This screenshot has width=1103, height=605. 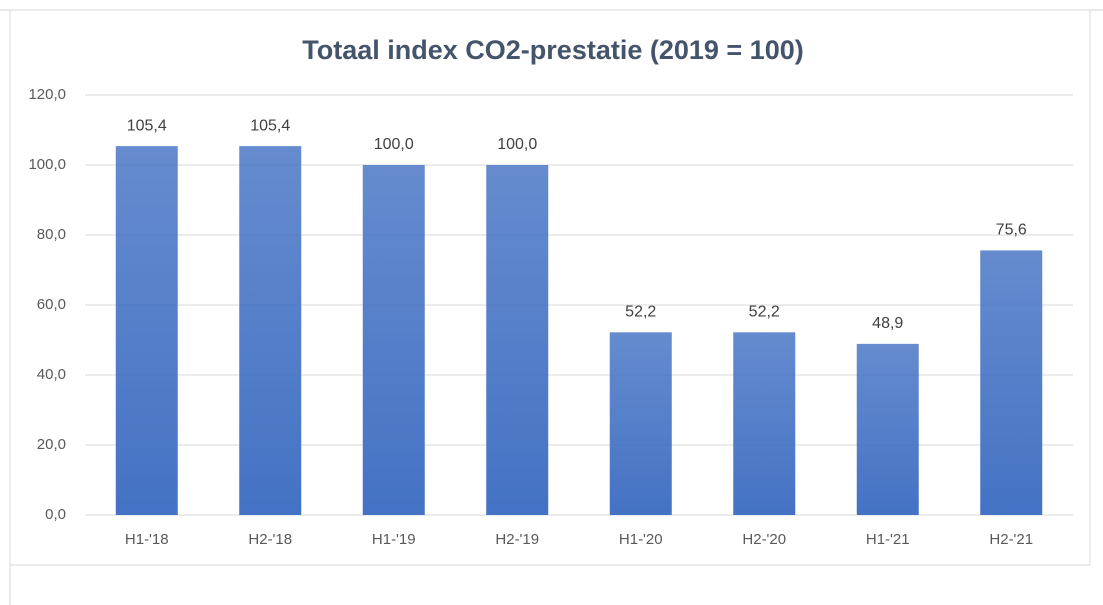 What do you see at coordinates (394, 539) in the screenshot?
I see `x-tick-label: H1-'19` at bounding box center [394, 539].